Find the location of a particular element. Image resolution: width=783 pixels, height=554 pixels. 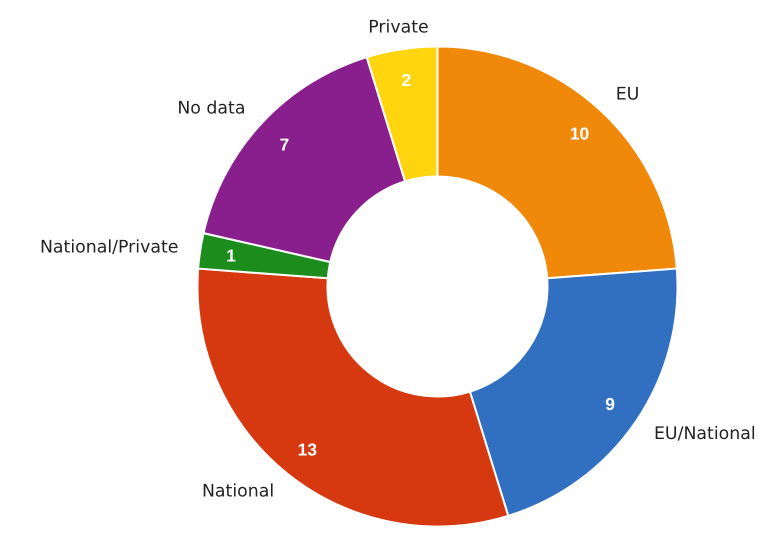

slice-label: National/Private is located at coordinates (109, 247).